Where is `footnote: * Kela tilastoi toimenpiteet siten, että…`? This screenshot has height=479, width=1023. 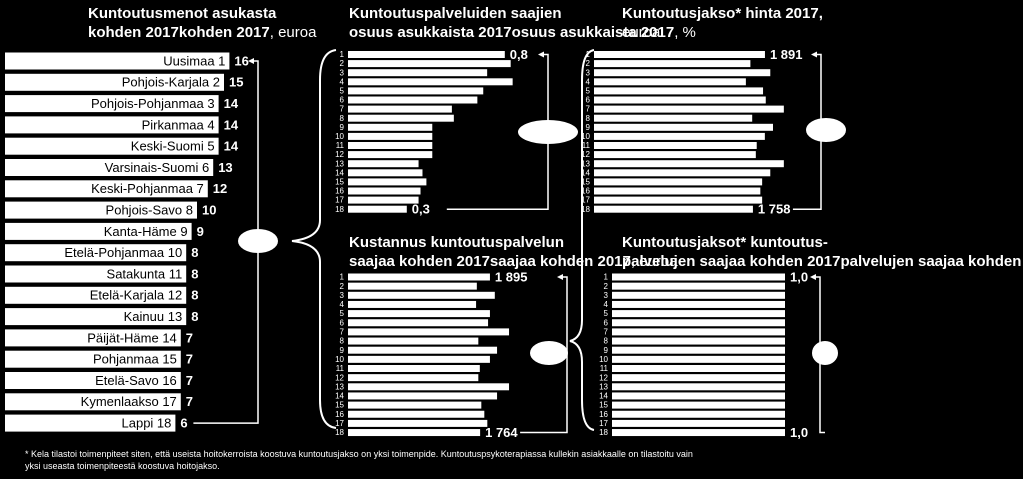 footnote: * Kela tilastoi toimenpiteet siten, että… is located at coordinates (359, 454).